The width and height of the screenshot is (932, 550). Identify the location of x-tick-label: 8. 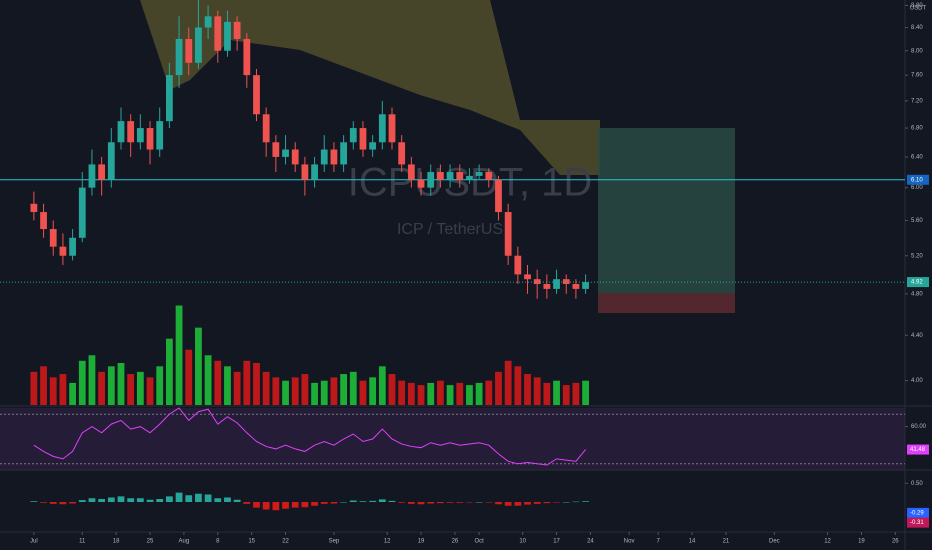
(218, 542).